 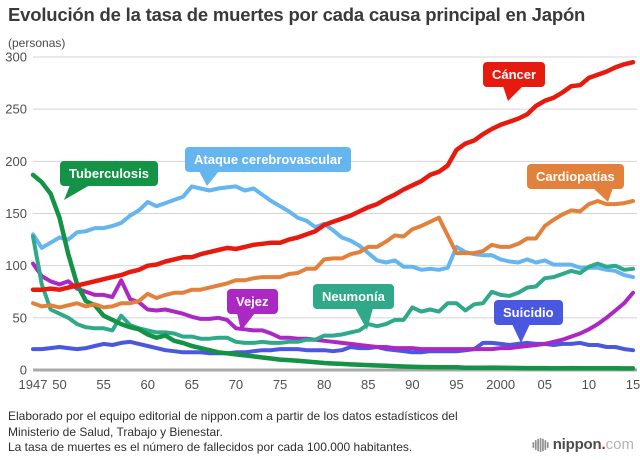 I want to click on series-label-text: Cardiopatías, so click(x=575, y=176).